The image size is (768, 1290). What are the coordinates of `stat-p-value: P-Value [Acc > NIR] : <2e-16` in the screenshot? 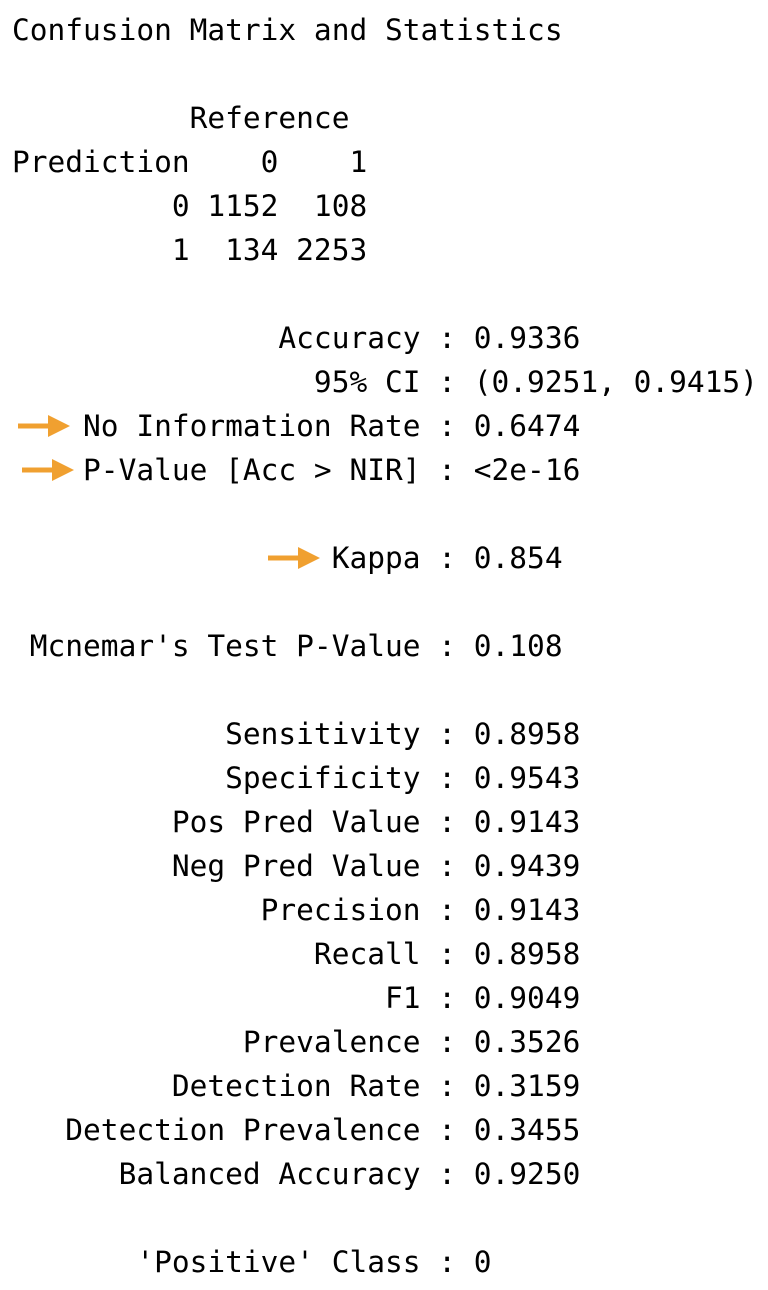 It's located at (296, 470).